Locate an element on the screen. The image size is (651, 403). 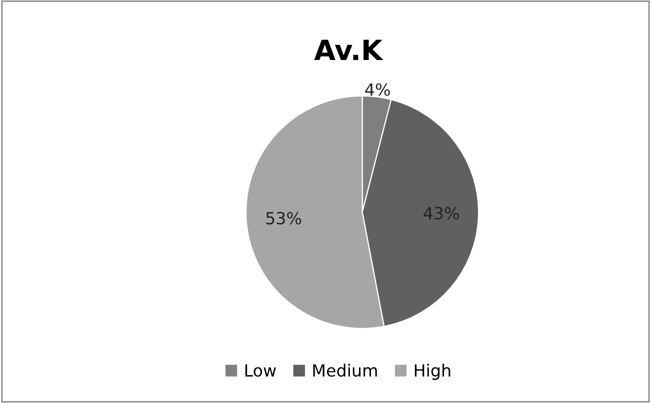
legend-label: Low is located at coordinates (260, 370).